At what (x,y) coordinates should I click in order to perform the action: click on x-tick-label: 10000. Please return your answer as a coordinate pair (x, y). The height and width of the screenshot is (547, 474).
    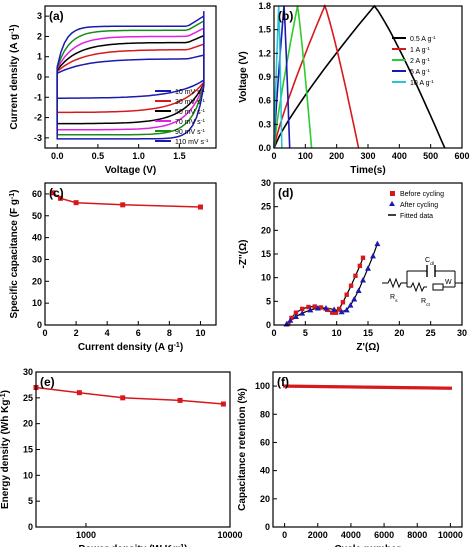
    Looking at the image, I should click on (229, 535).